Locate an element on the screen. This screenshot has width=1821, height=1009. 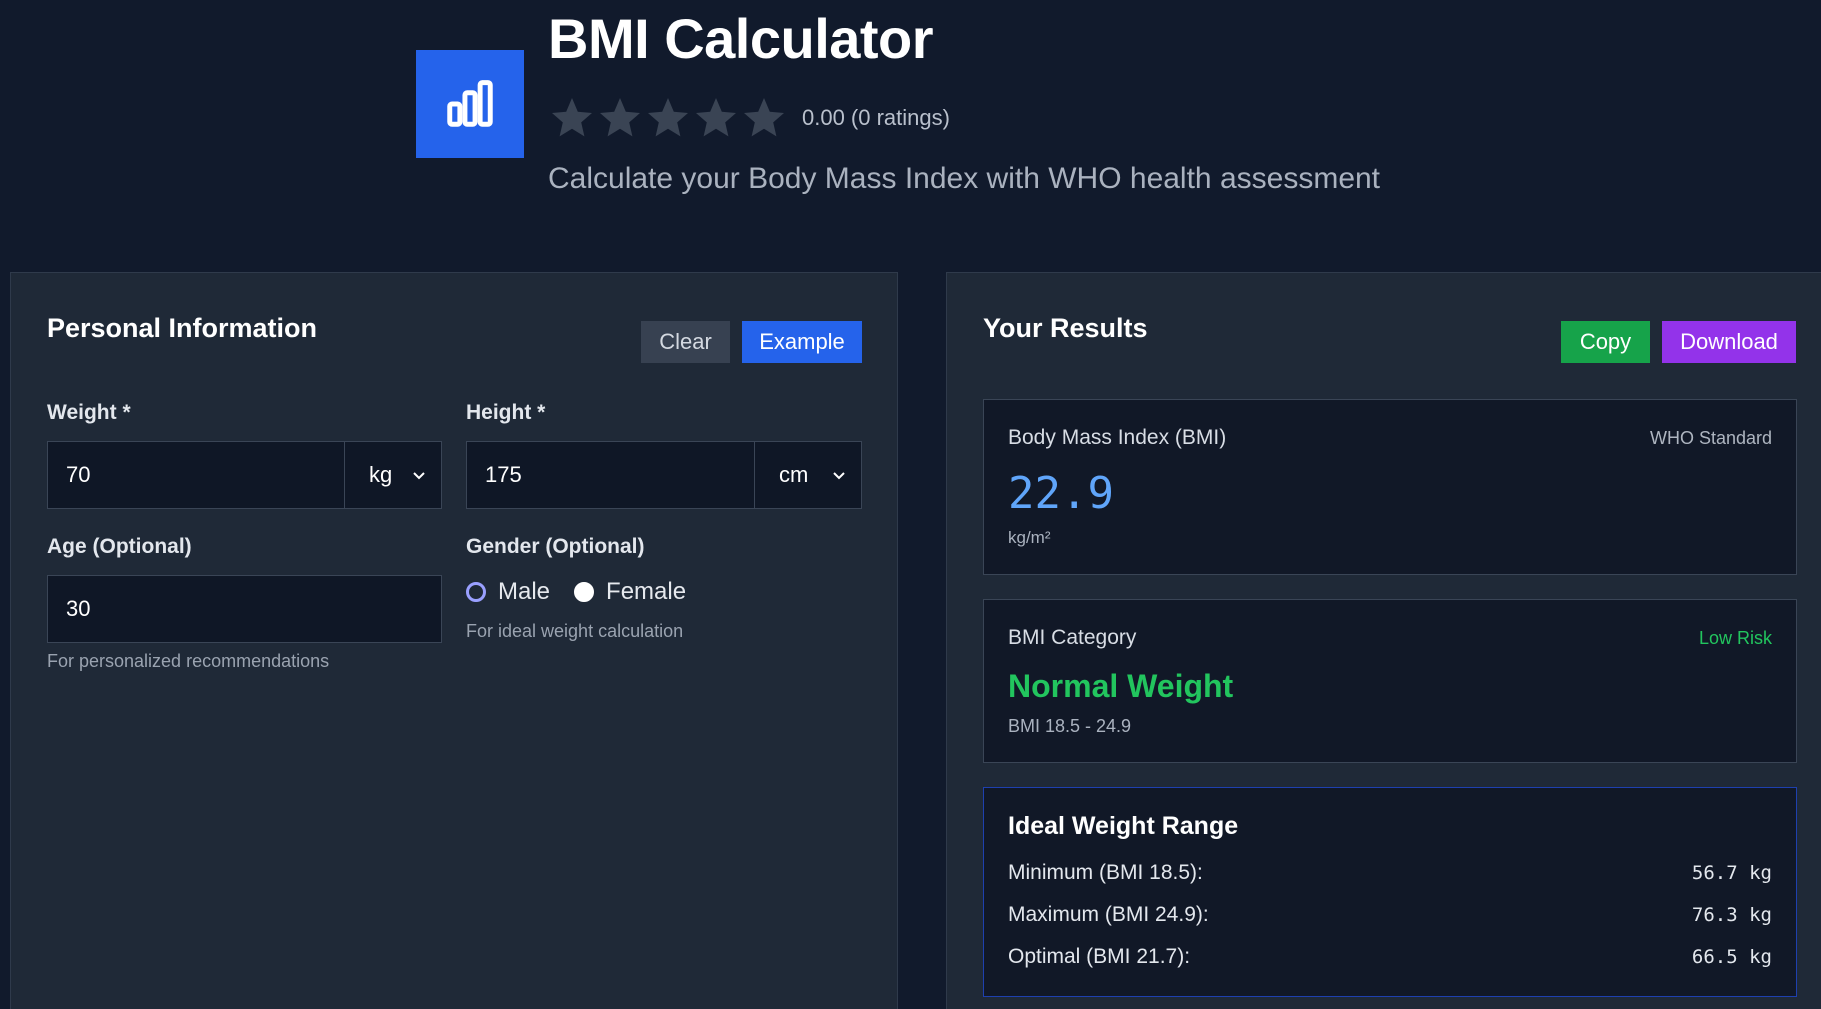
copy-button: Copy is located at coordinates (1605, 342).